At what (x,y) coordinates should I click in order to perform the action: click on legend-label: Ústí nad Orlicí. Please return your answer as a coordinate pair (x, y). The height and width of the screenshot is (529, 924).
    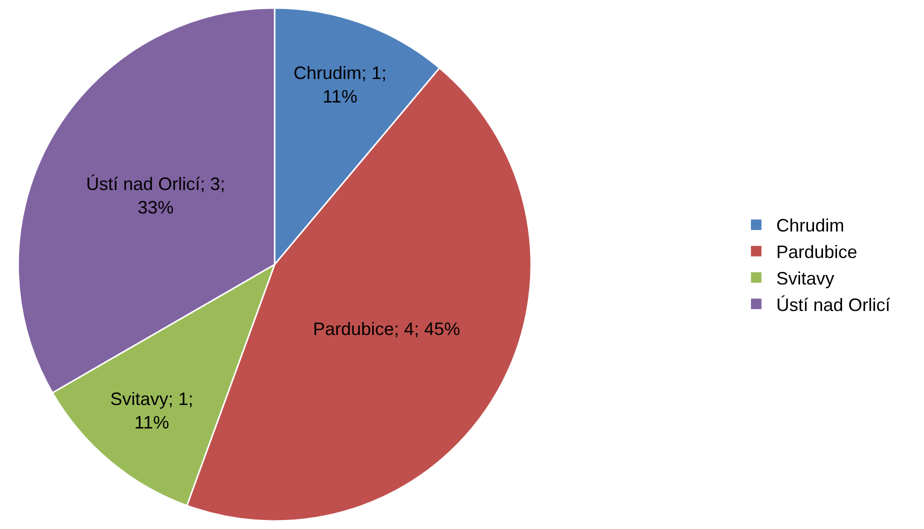
    Looking at the image, I should click on (833, 304).